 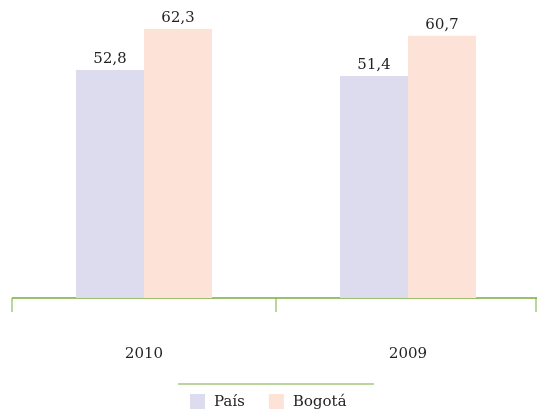 I want to click on legend-label: País, so click(x=229, y=401).